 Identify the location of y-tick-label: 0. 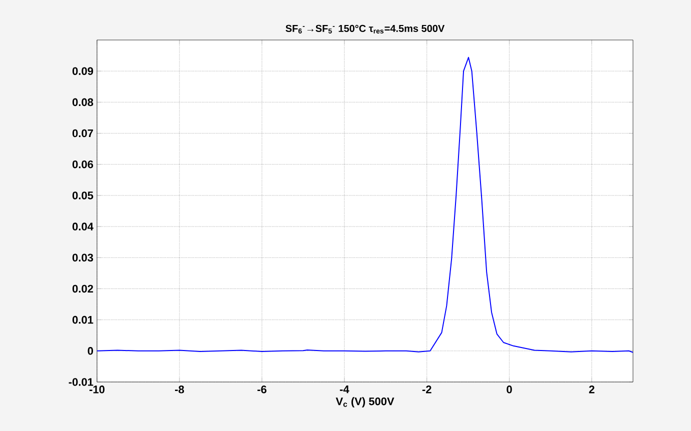
(91, 351).